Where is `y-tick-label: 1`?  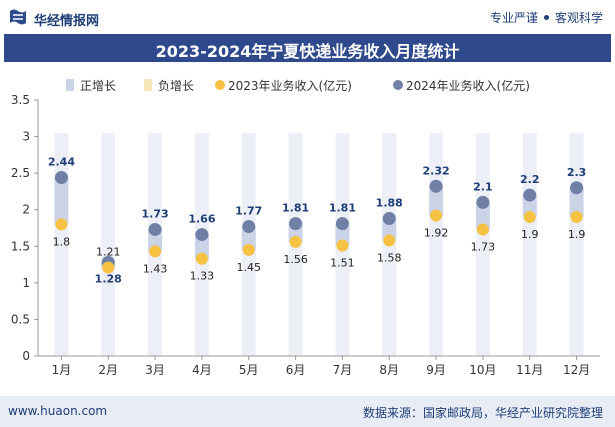 y-tick-label: 1 is located at coordinates (26, 283).